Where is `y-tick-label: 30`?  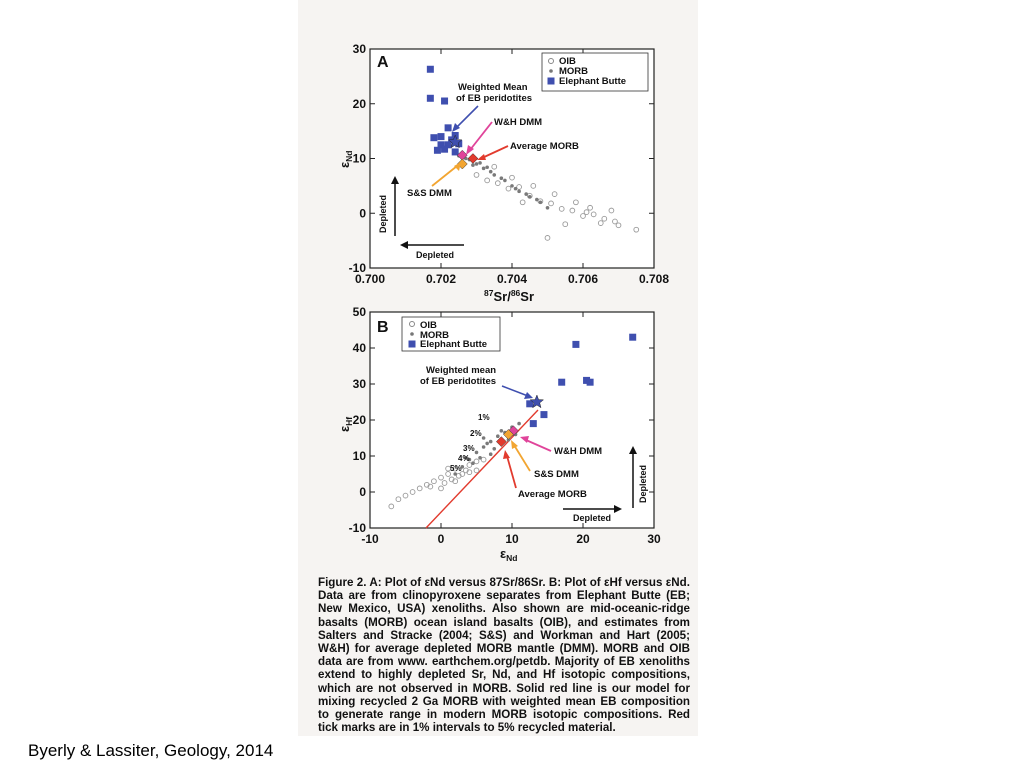
y-tick-label: 30 is located at coordinates (360, 49).